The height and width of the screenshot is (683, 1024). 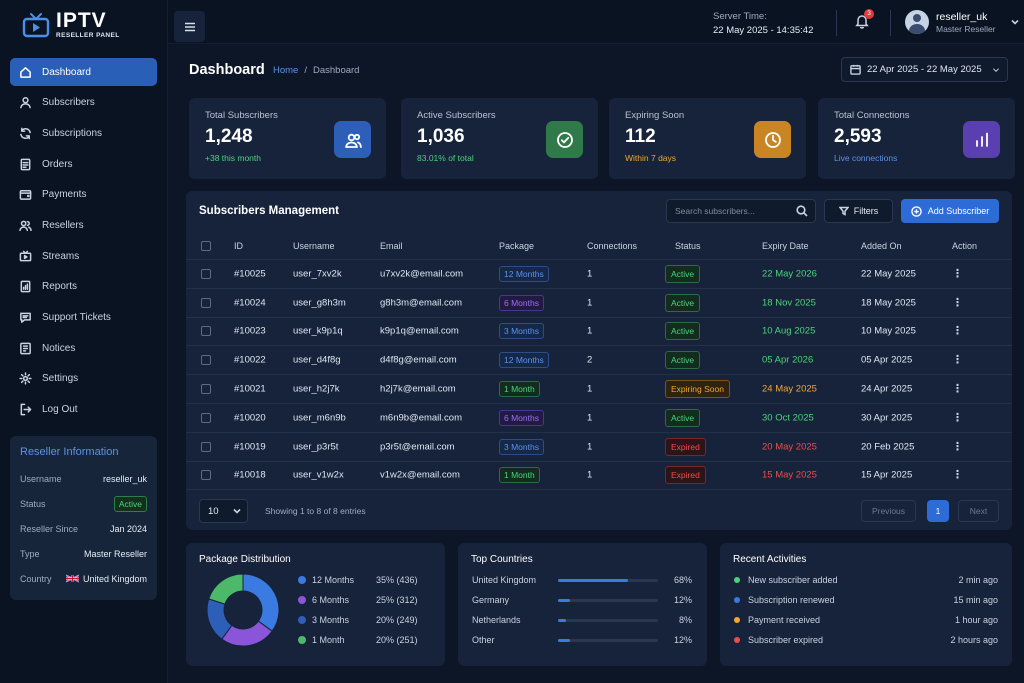 I want to click on package-distribution-title: Package Distribution, so click(x=245, y=559).